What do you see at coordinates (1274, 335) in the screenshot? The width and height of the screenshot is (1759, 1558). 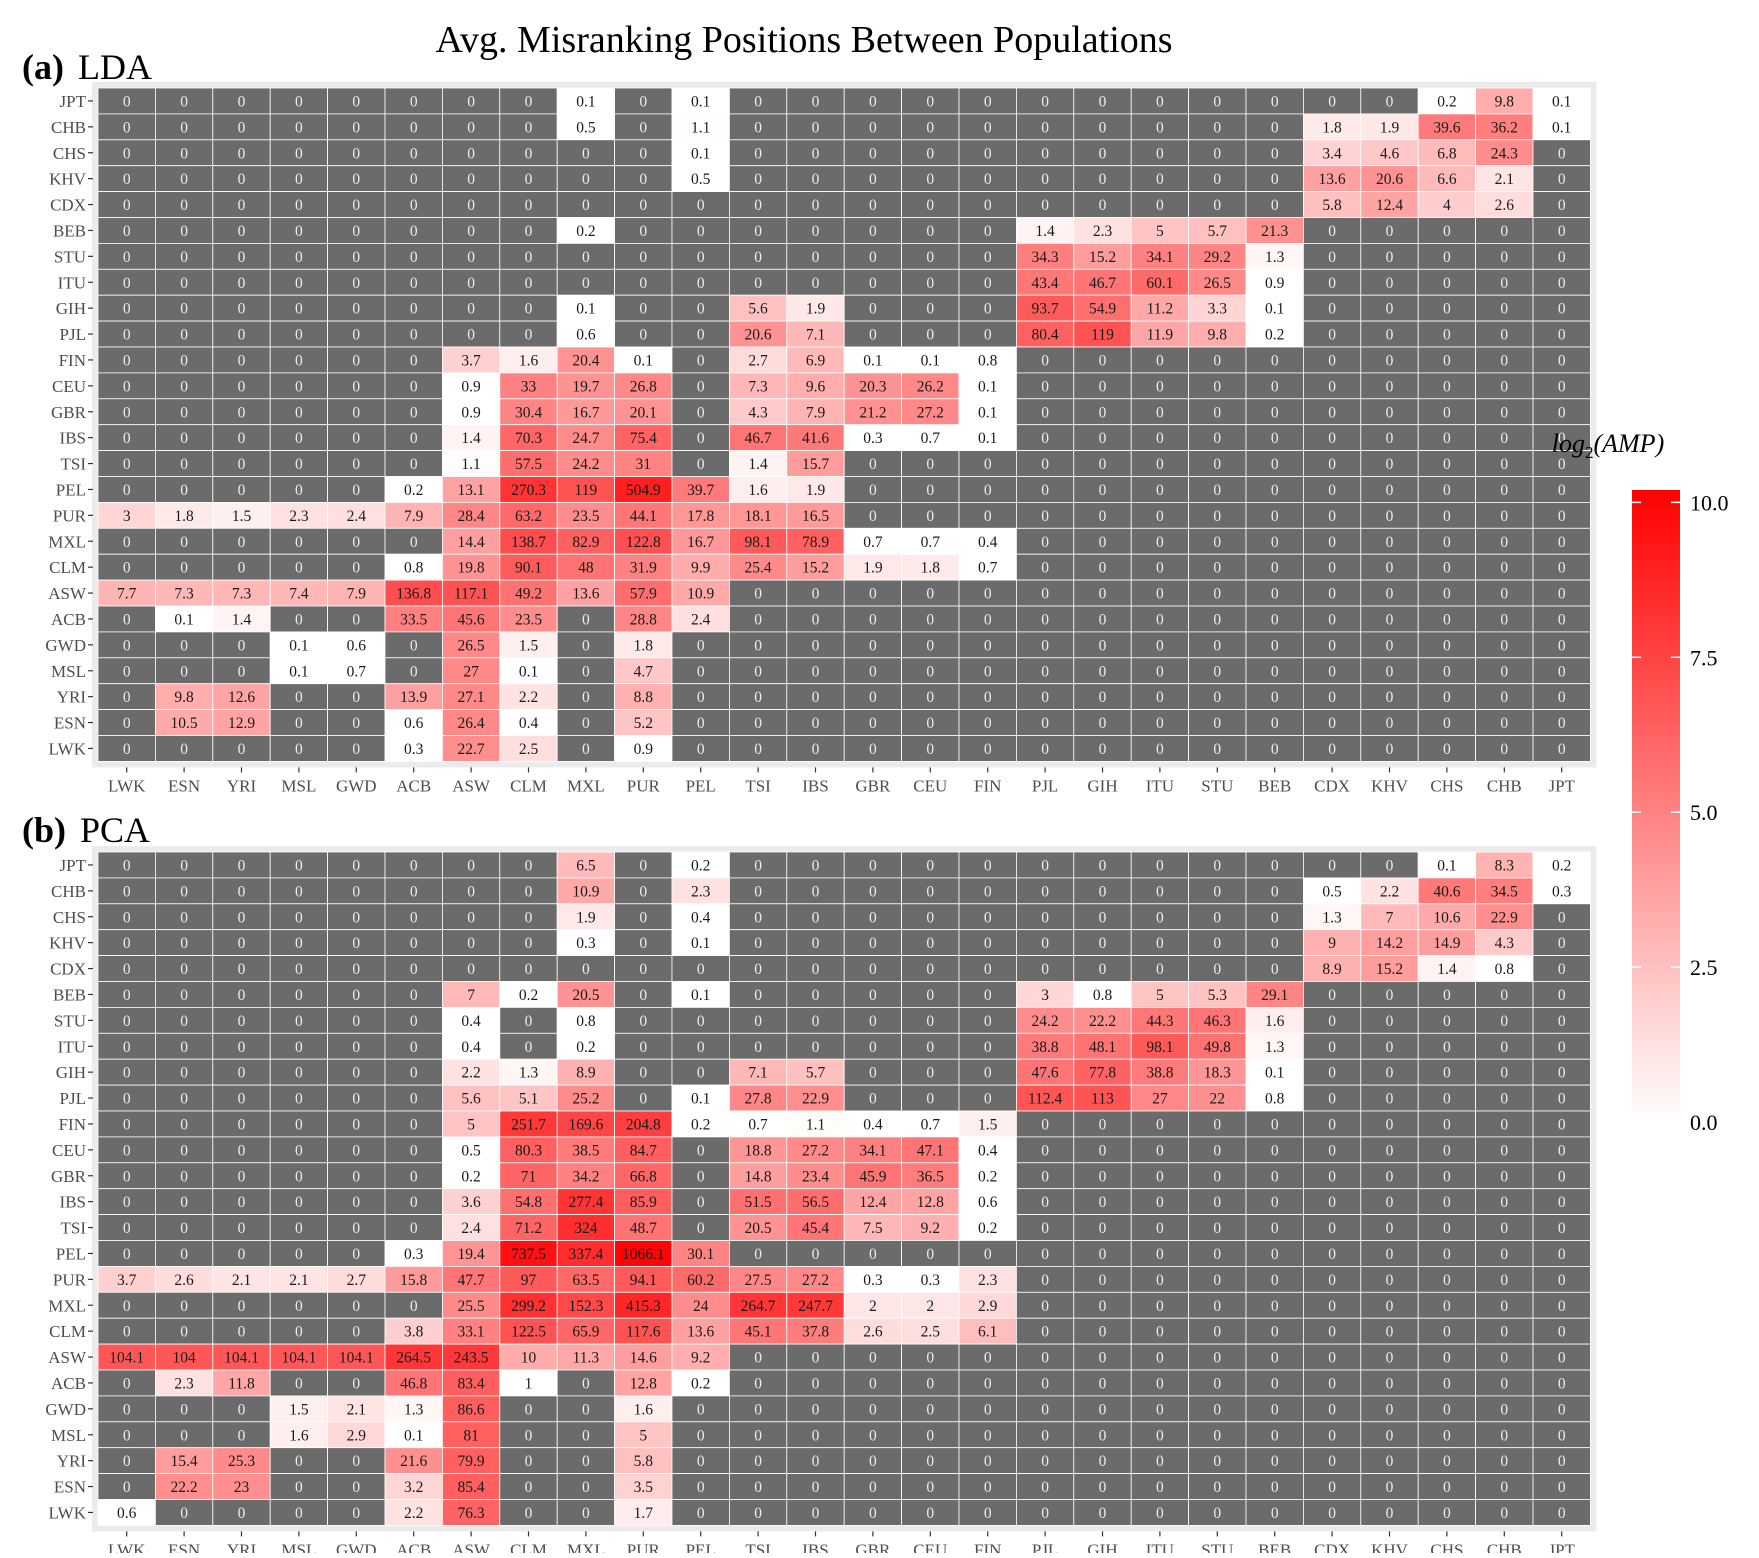 I see `cell-value-label: 0.2` at bounding box center [1274, 335].